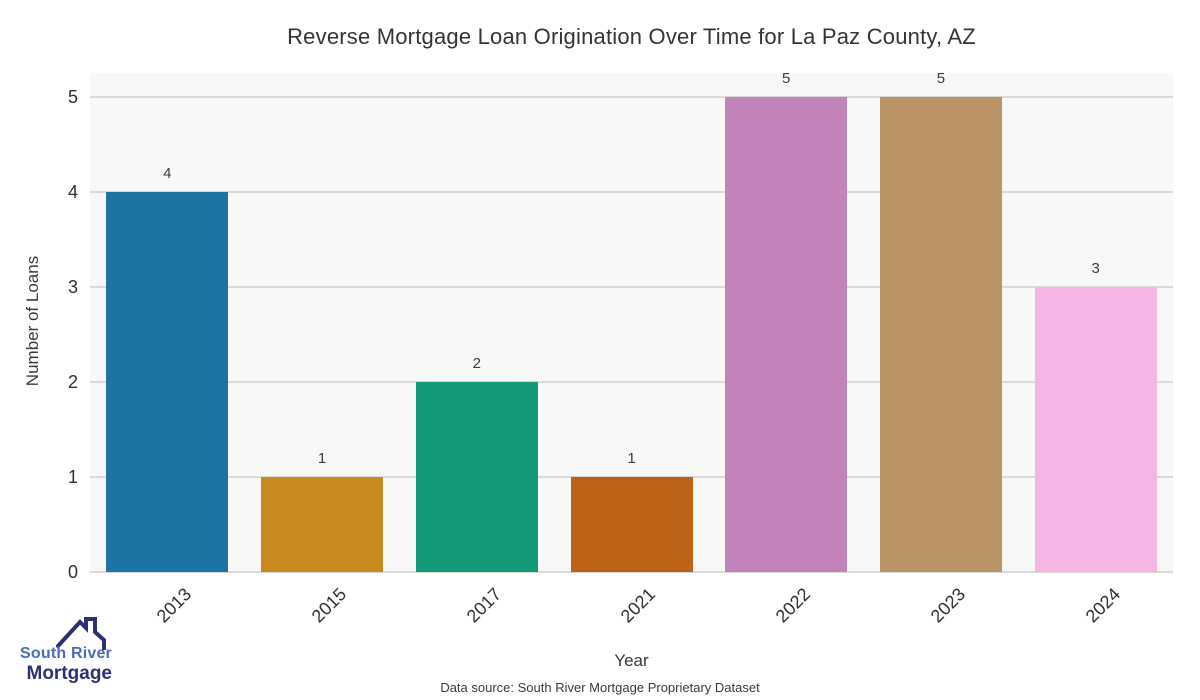  What do you see at coordinates (72, 97) in the screenshot?
I see `y-tick-label-5: 5` at bounding box center [72, 97].